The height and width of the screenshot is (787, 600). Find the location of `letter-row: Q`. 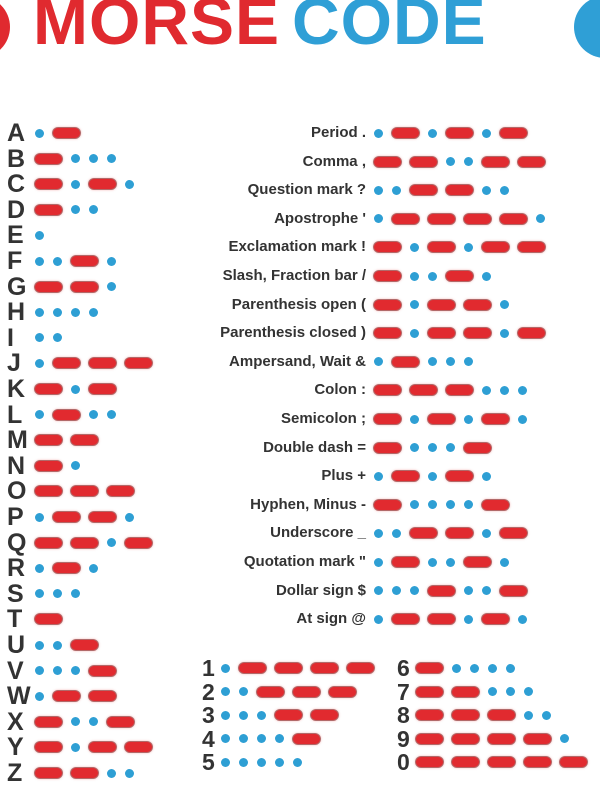

letter-row: Q is located at coordinates (79, 542).